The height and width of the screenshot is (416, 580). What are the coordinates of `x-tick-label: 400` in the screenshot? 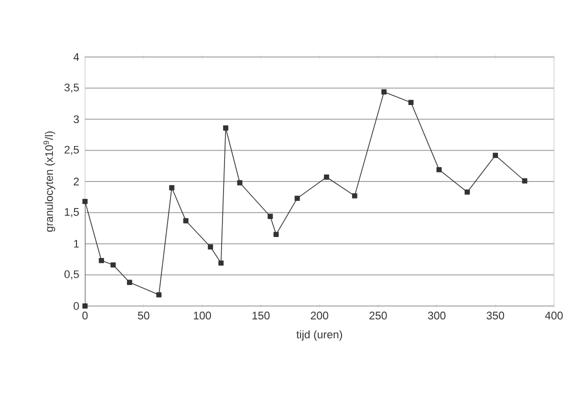 It's located at (554, 316).